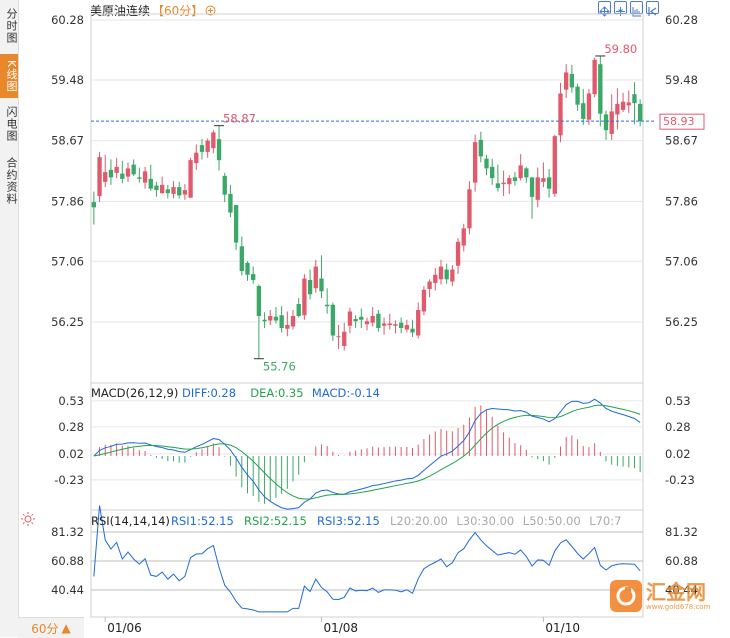  I want to click on macd-diff-line, so click(367, 454).